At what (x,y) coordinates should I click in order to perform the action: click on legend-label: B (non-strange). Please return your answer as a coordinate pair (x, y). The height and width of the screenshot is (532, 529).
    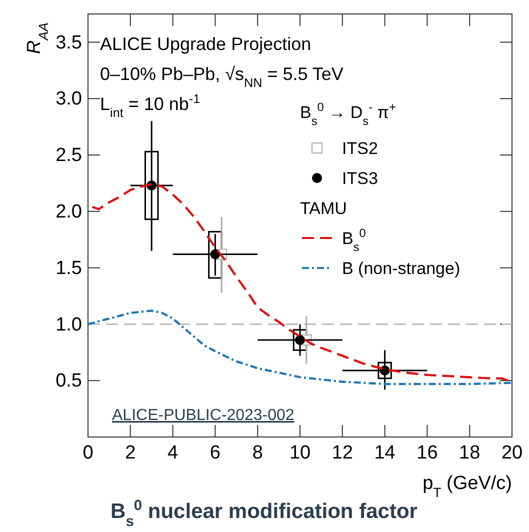
    Looking at the image, I should click on (401, 268).